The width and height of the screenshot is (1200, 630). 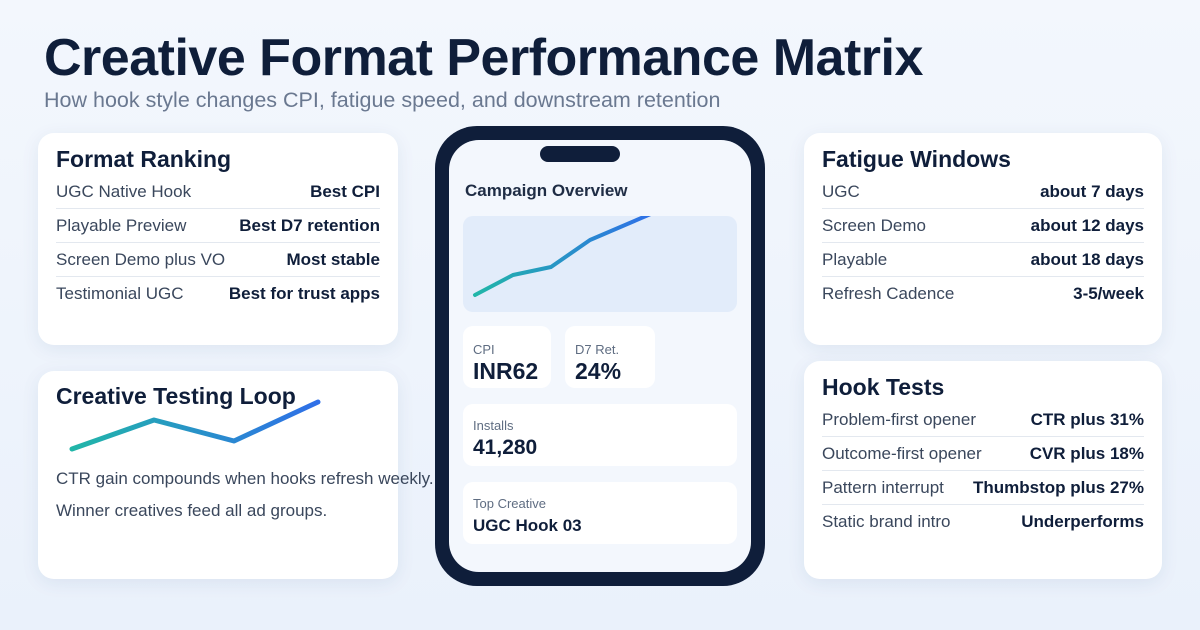 What do you see at coordinates (598, 371) in the screenshot?
I see `d7-value: 24%` at bounding box center [598, 371].